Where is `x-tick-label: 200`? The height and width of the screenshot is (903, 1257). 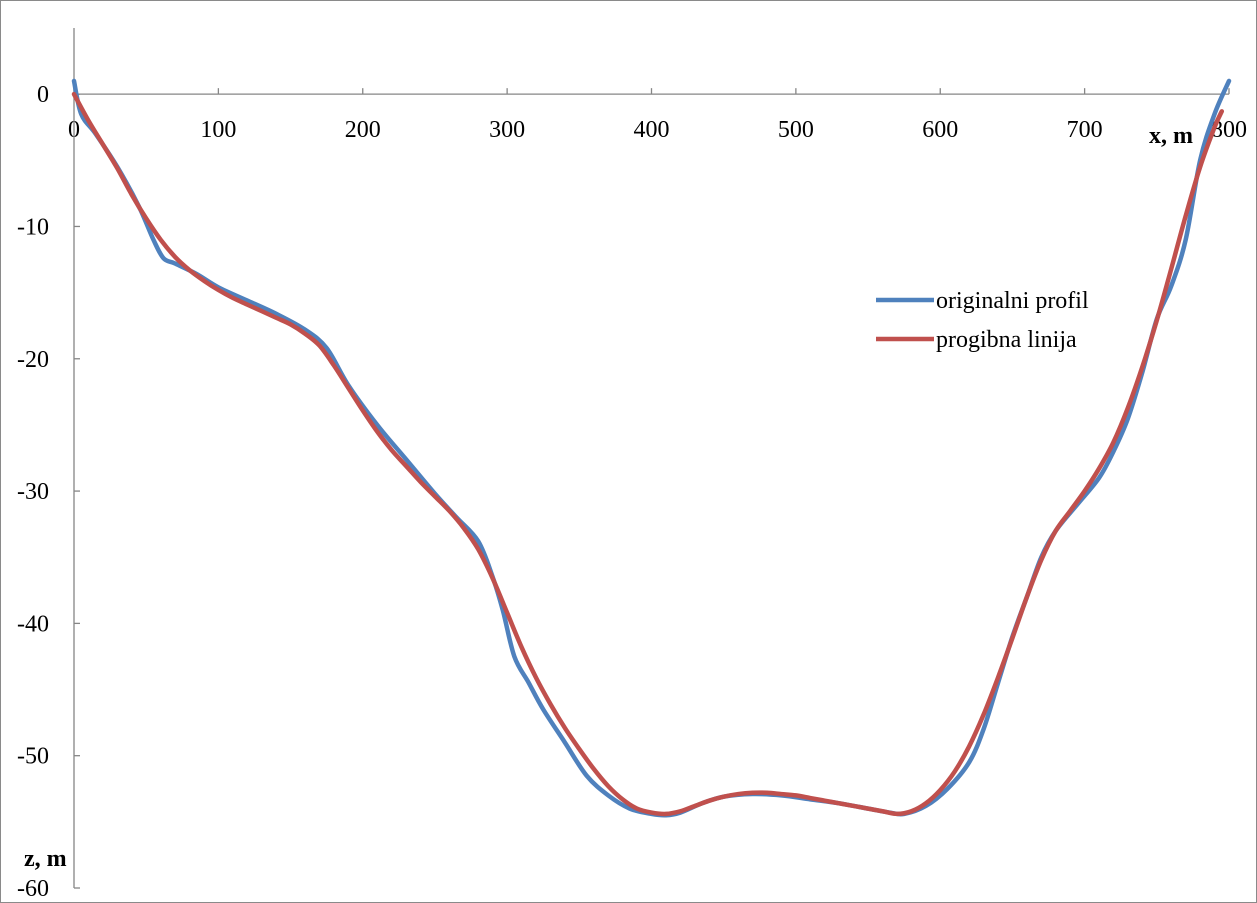
x-tick-label: 200 is located at coordinates (363, 130).